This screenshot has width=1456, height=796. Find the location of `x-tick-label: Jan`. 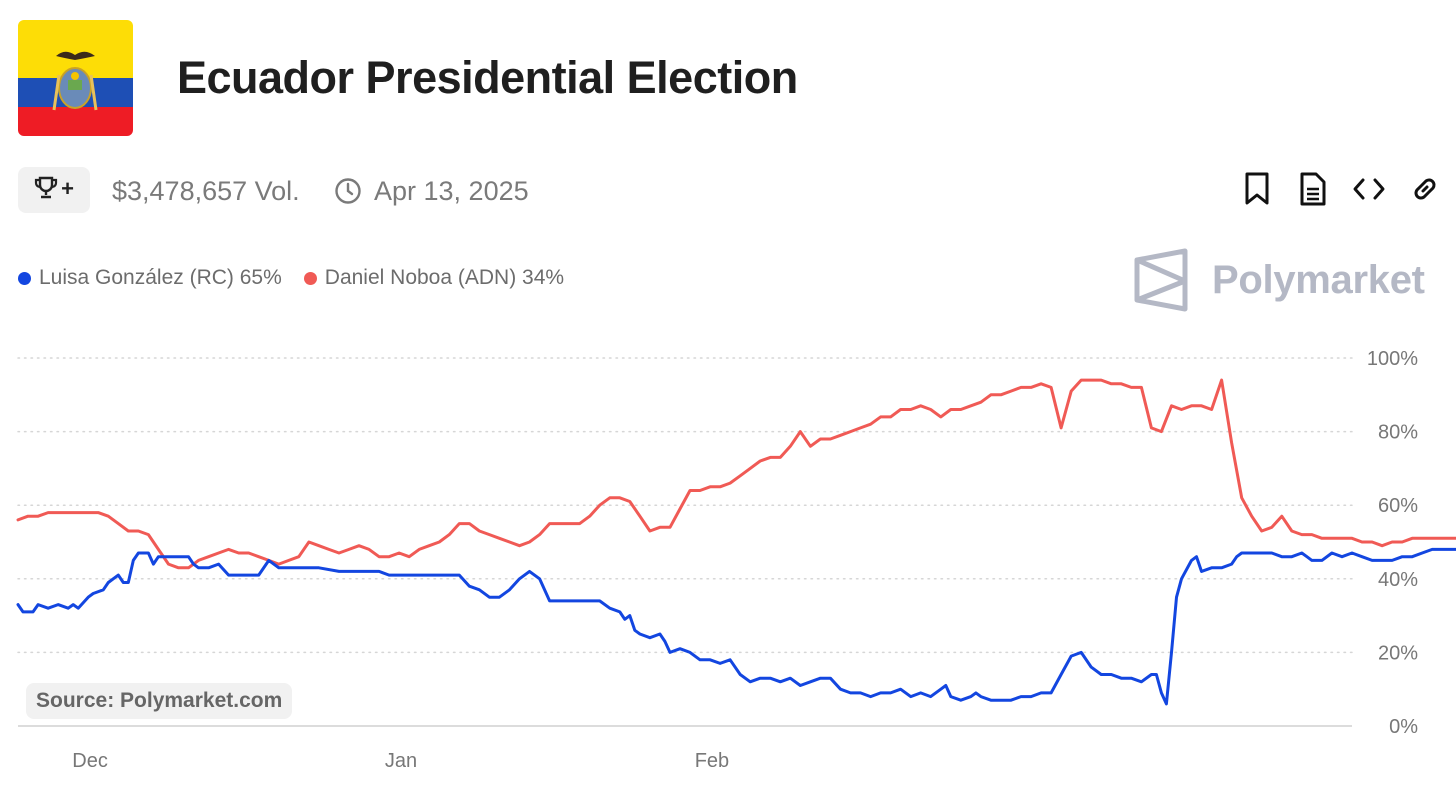

x-tick-label: Jan is located at coordinates (401, 761).